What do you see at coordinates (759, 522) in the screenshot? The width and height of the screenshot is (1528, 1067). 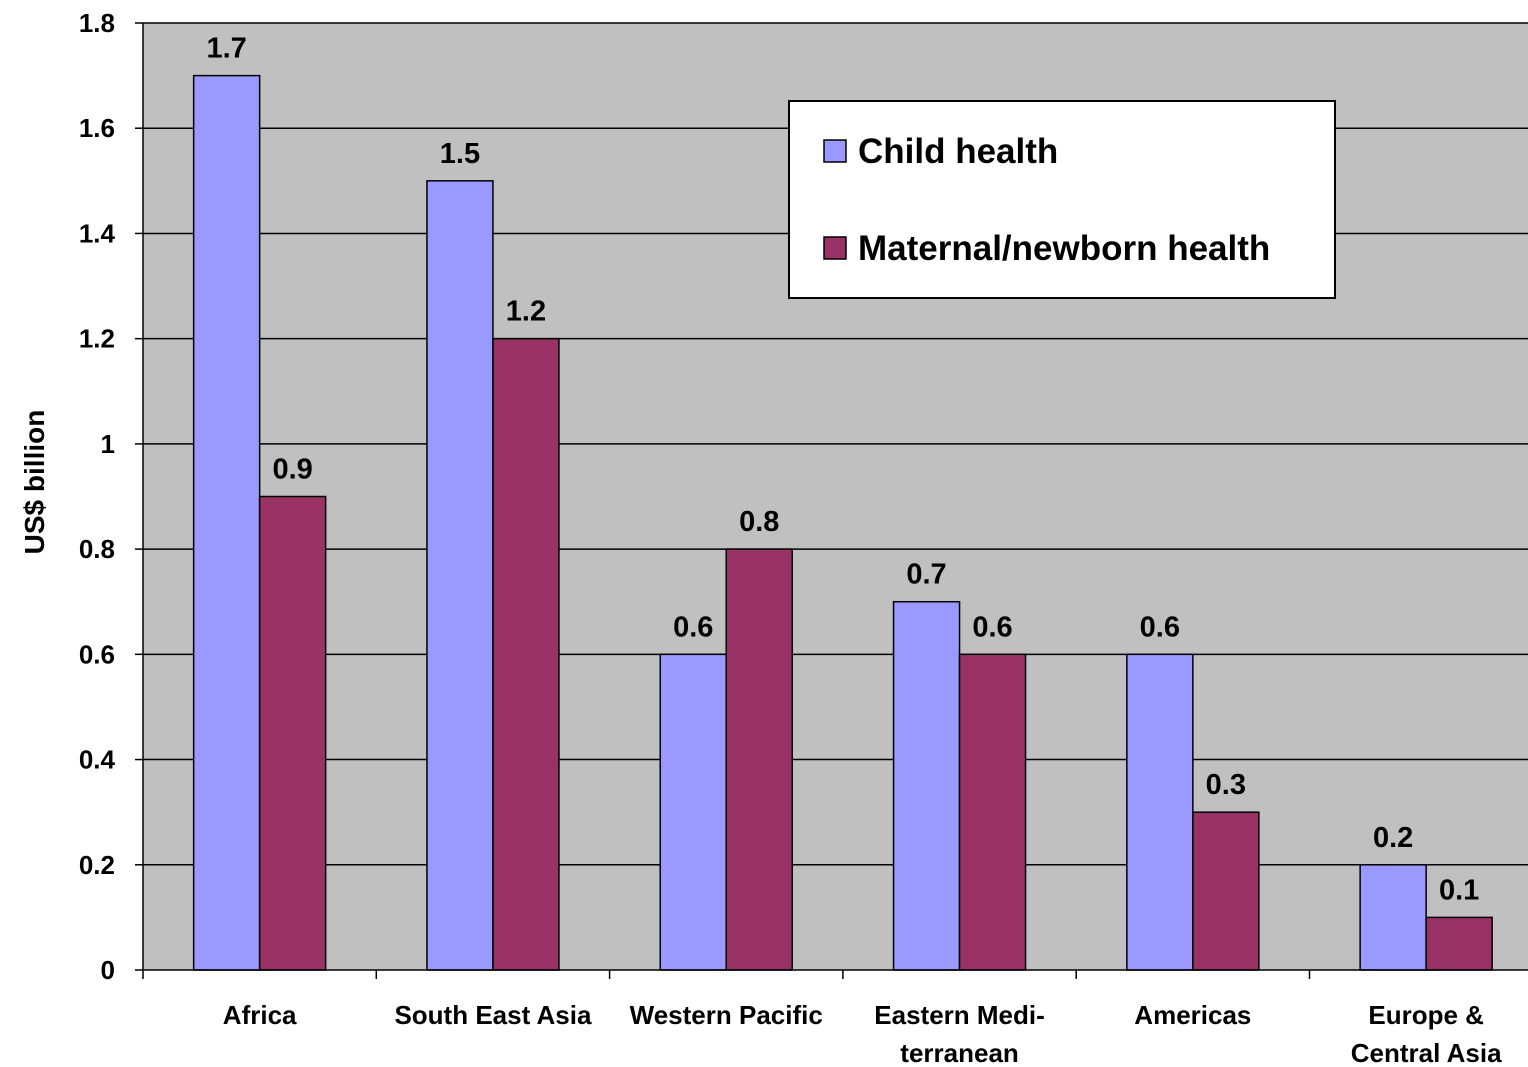 I see `data-label: 0.8` at bounding box center [759, 522].